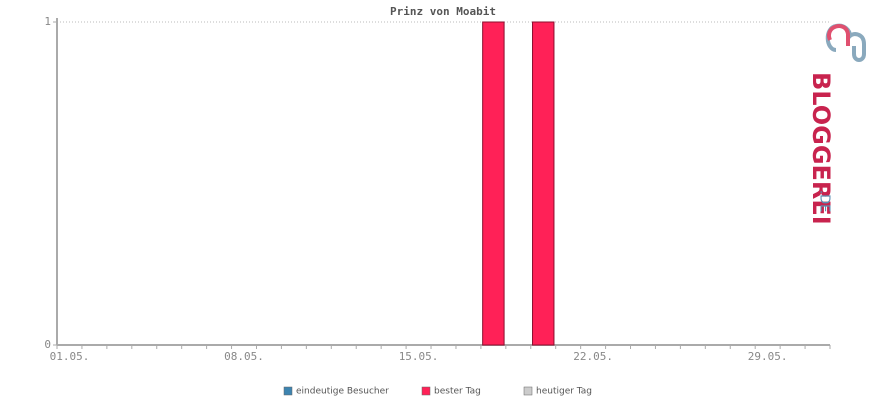  I want to click on legend-label: heutiger Tag, so click(564, 392).